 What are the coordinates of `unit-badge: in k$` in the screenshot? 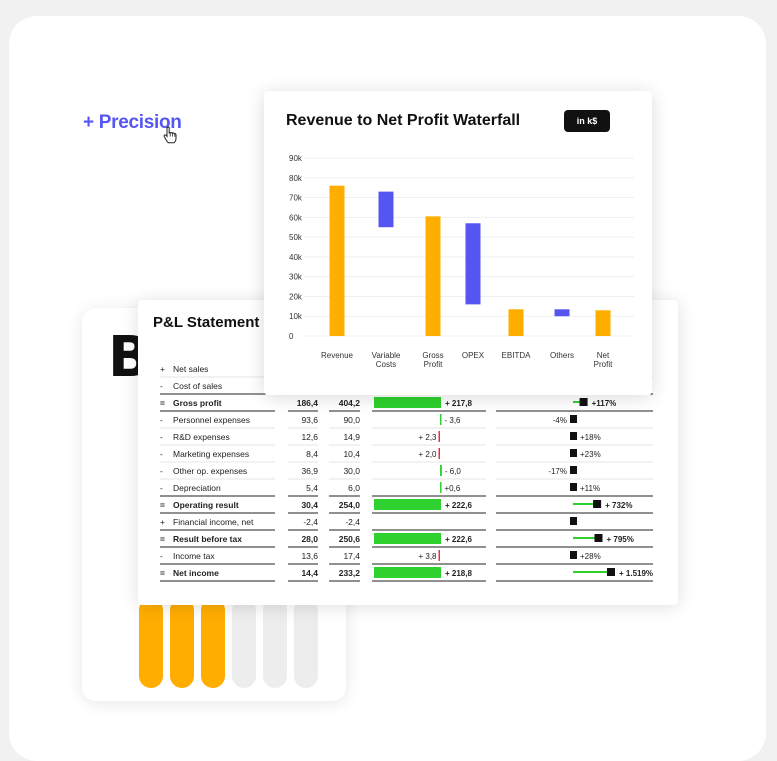 It's located at (587, 121).